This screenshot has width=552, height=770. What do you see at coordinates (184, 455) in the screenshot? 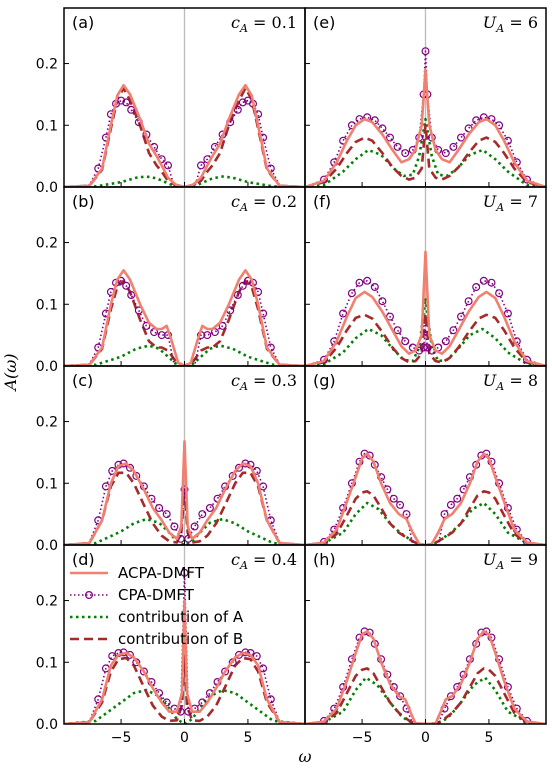
I see `panel-c: (c) cA = 0.3` at bounding box center [184, 455].